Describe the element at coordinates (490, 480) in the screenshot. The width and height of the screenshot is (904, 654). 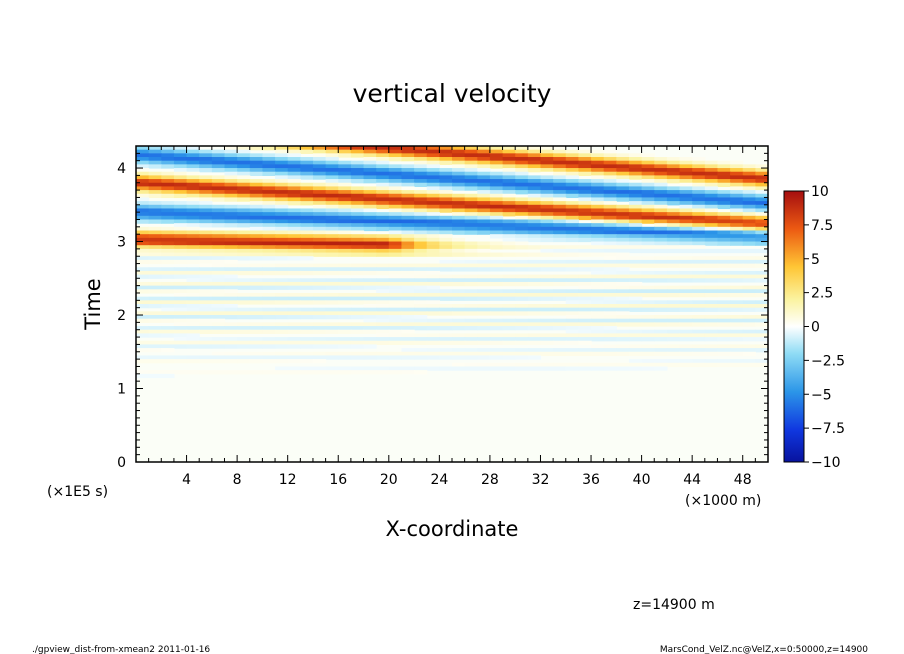
I see `x-tick-label: 28` at that location.